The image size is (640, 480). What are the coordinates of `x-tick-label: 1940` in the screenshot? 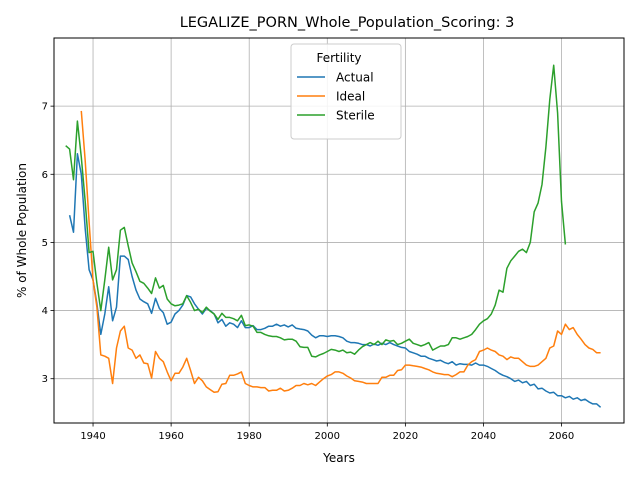 It's located at (92, 436).